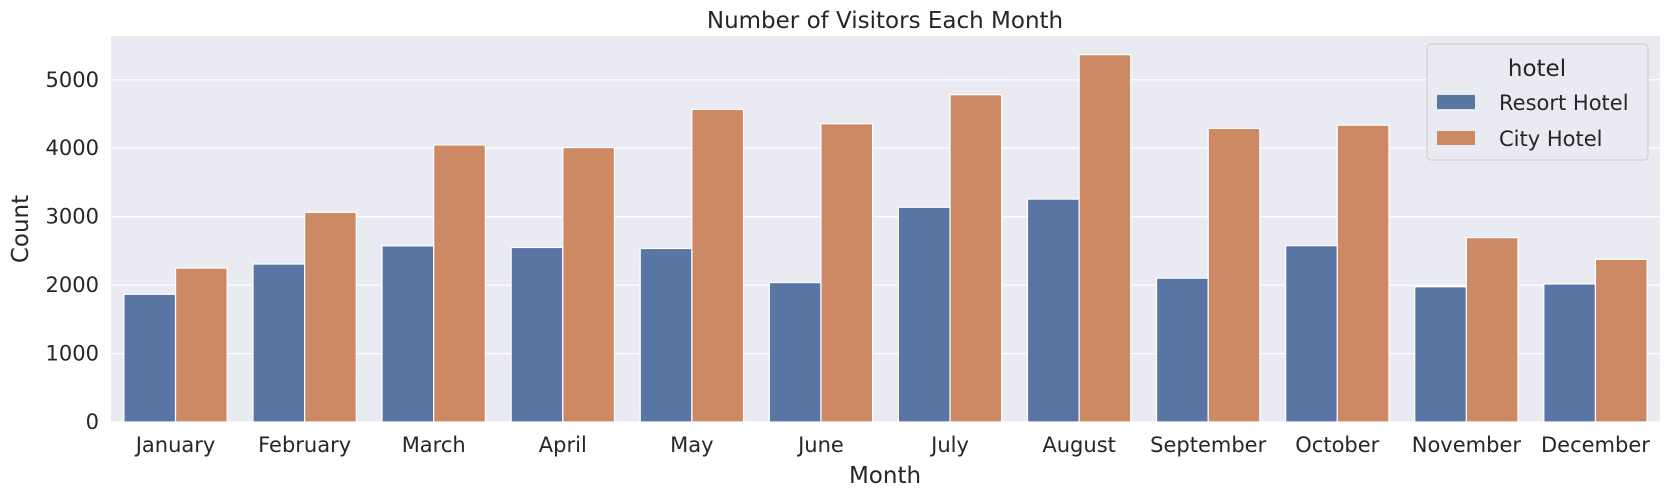 This screenshot has height=498, width=1670. Describe the element at coordinates (718, 265) in the screenshot. I see `bar-city-hotel-may` at that location.